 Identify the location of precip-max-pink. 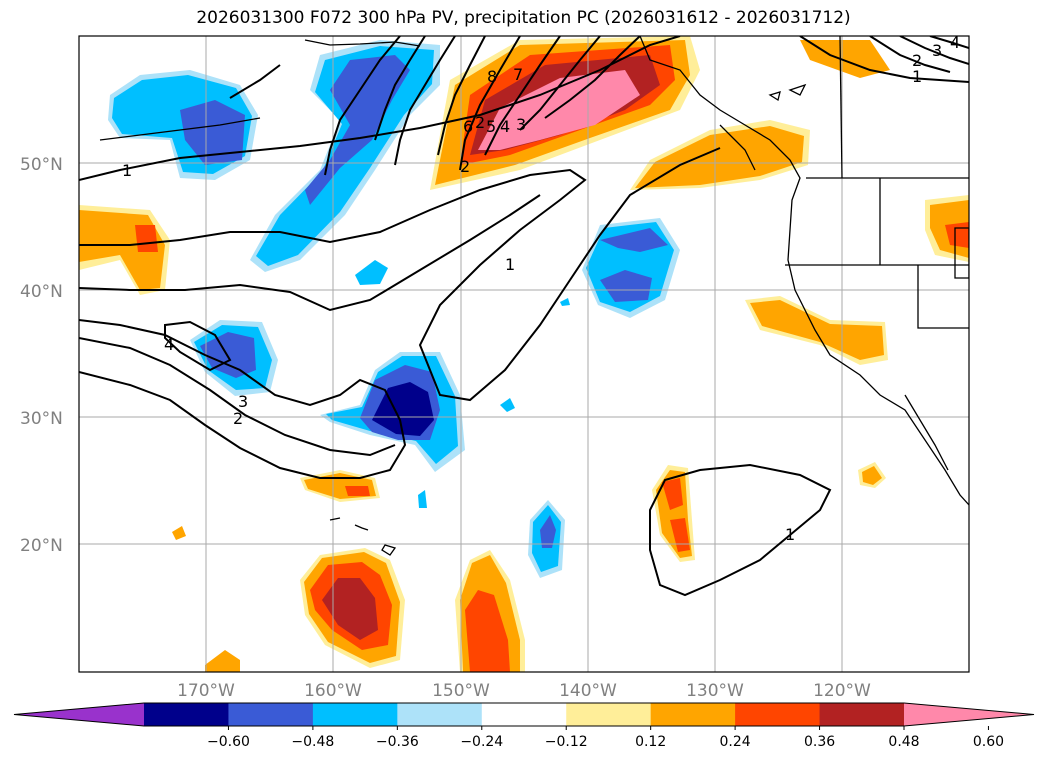
(559, 110).